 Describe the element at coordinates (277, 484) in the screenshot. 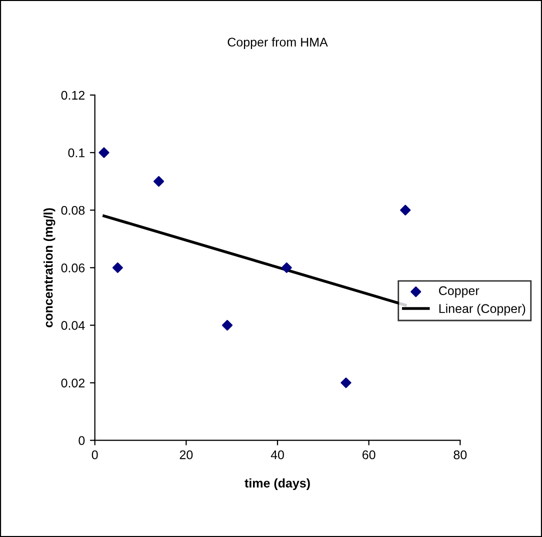

I see `x-axis-title: time (days)` at that location.